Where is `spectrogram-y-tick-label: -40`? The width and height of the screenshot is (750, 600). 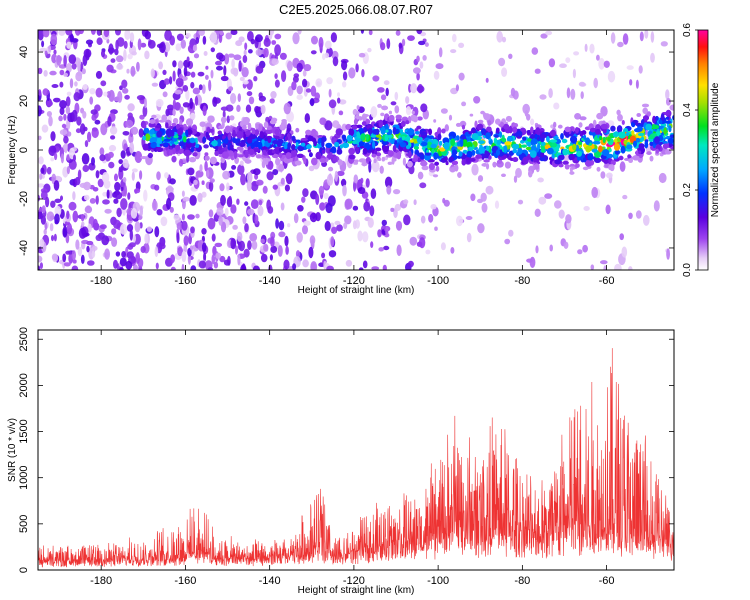 spectrogram-y-tick-label: -40 is located at coordinates (24, 248).